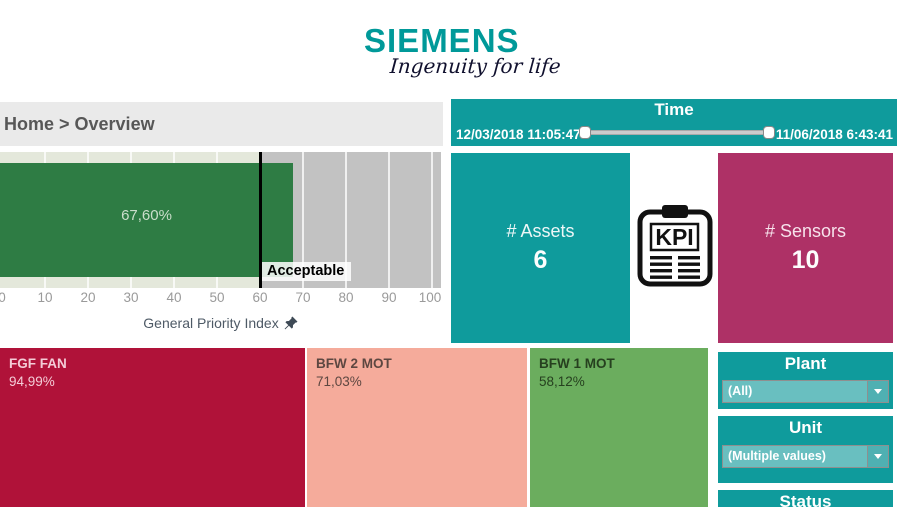  What do you see at coordinates (211, 323) in the screenshot?
I see `gpi-axis-label: General Priority Index` at bounding box center [211, 323].